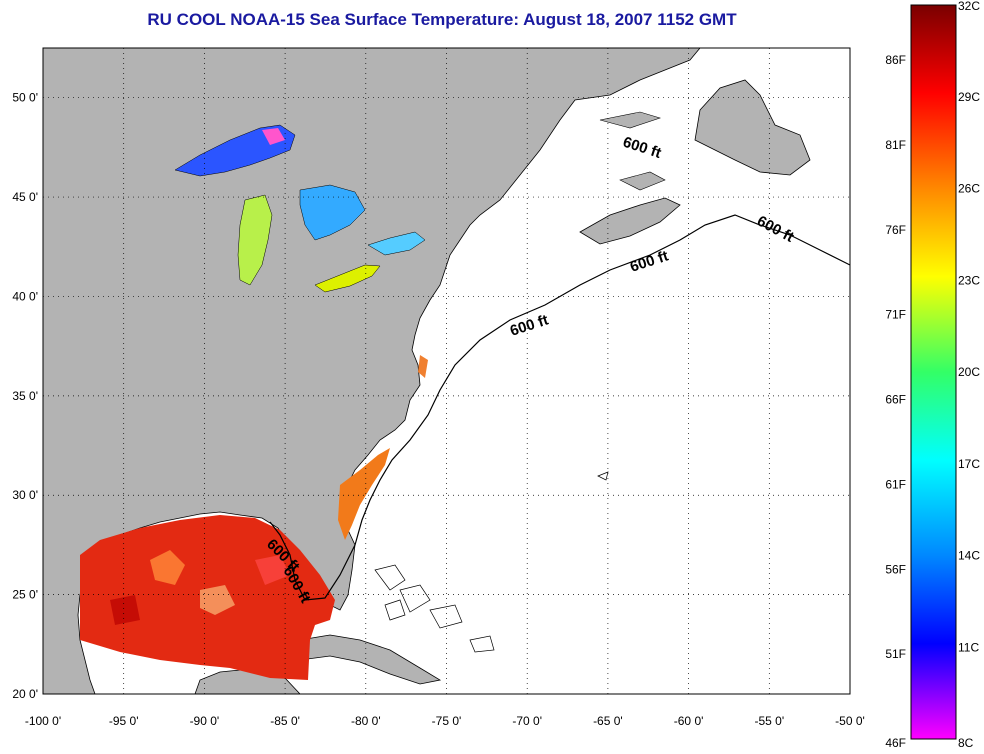 This screenshot has height=754, width=984. Describe the element at coordinates (969, 372) in the screenshot. I see `colorbar-celsius-label: 20C` at that location.